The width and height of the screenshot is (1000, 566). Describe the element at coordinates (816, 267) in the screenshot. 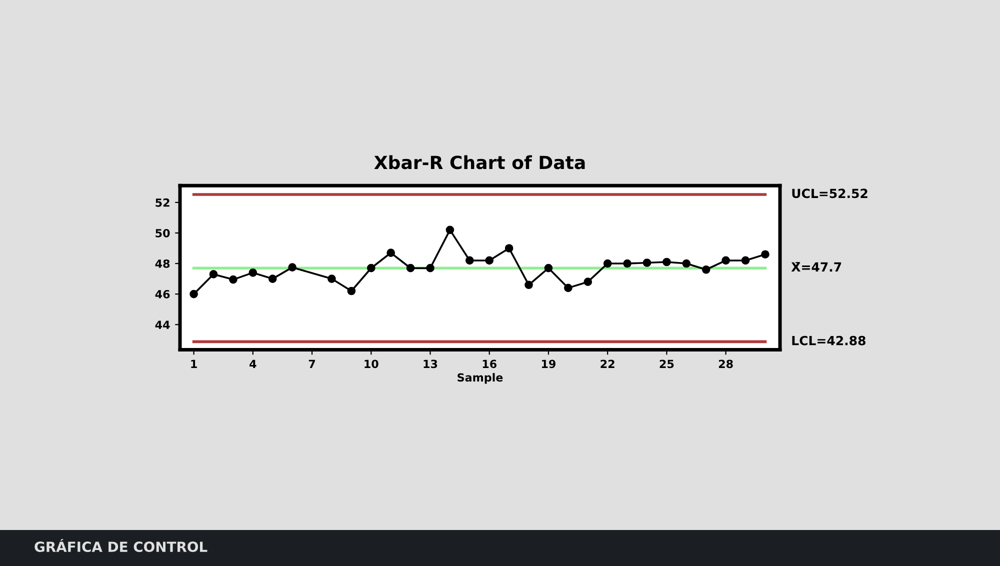

I see `ref-line-label: X̄=47.7` at that location.